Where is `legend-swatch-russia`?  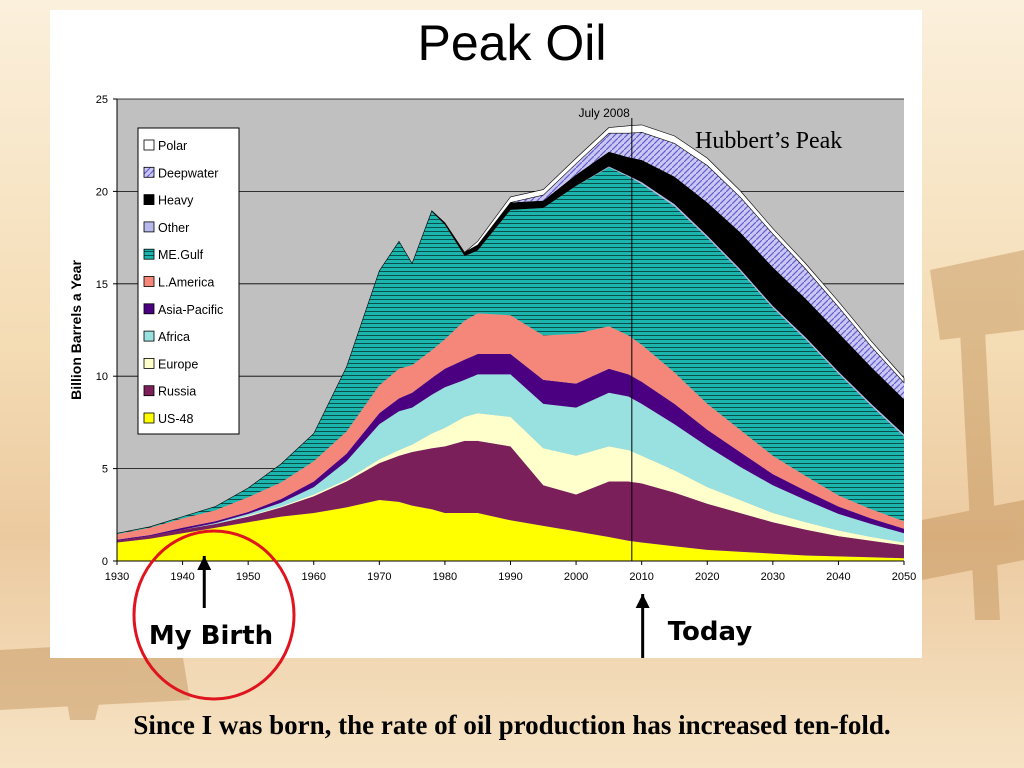
legend-swatch-russia is located at coordinates (149, 391).